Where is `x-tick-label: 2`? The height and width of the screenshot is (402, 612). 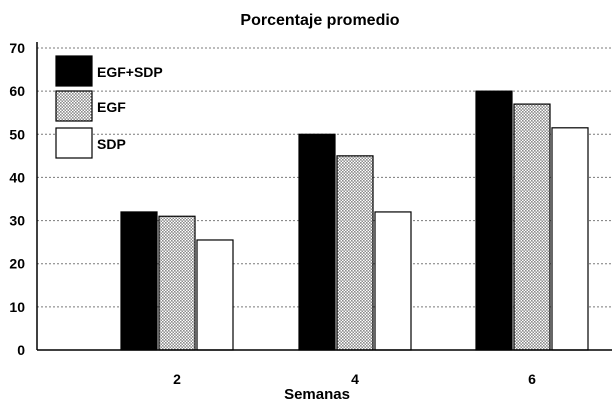
x-tick-label: 2 is located at coordinates (177, 379).